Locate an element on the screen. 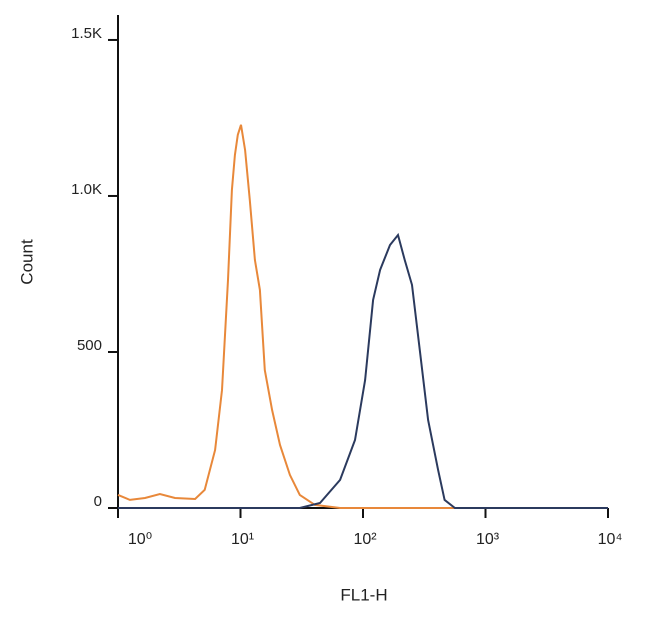  x-tick-label: 10⁴ is located at coordinates (610, 539).